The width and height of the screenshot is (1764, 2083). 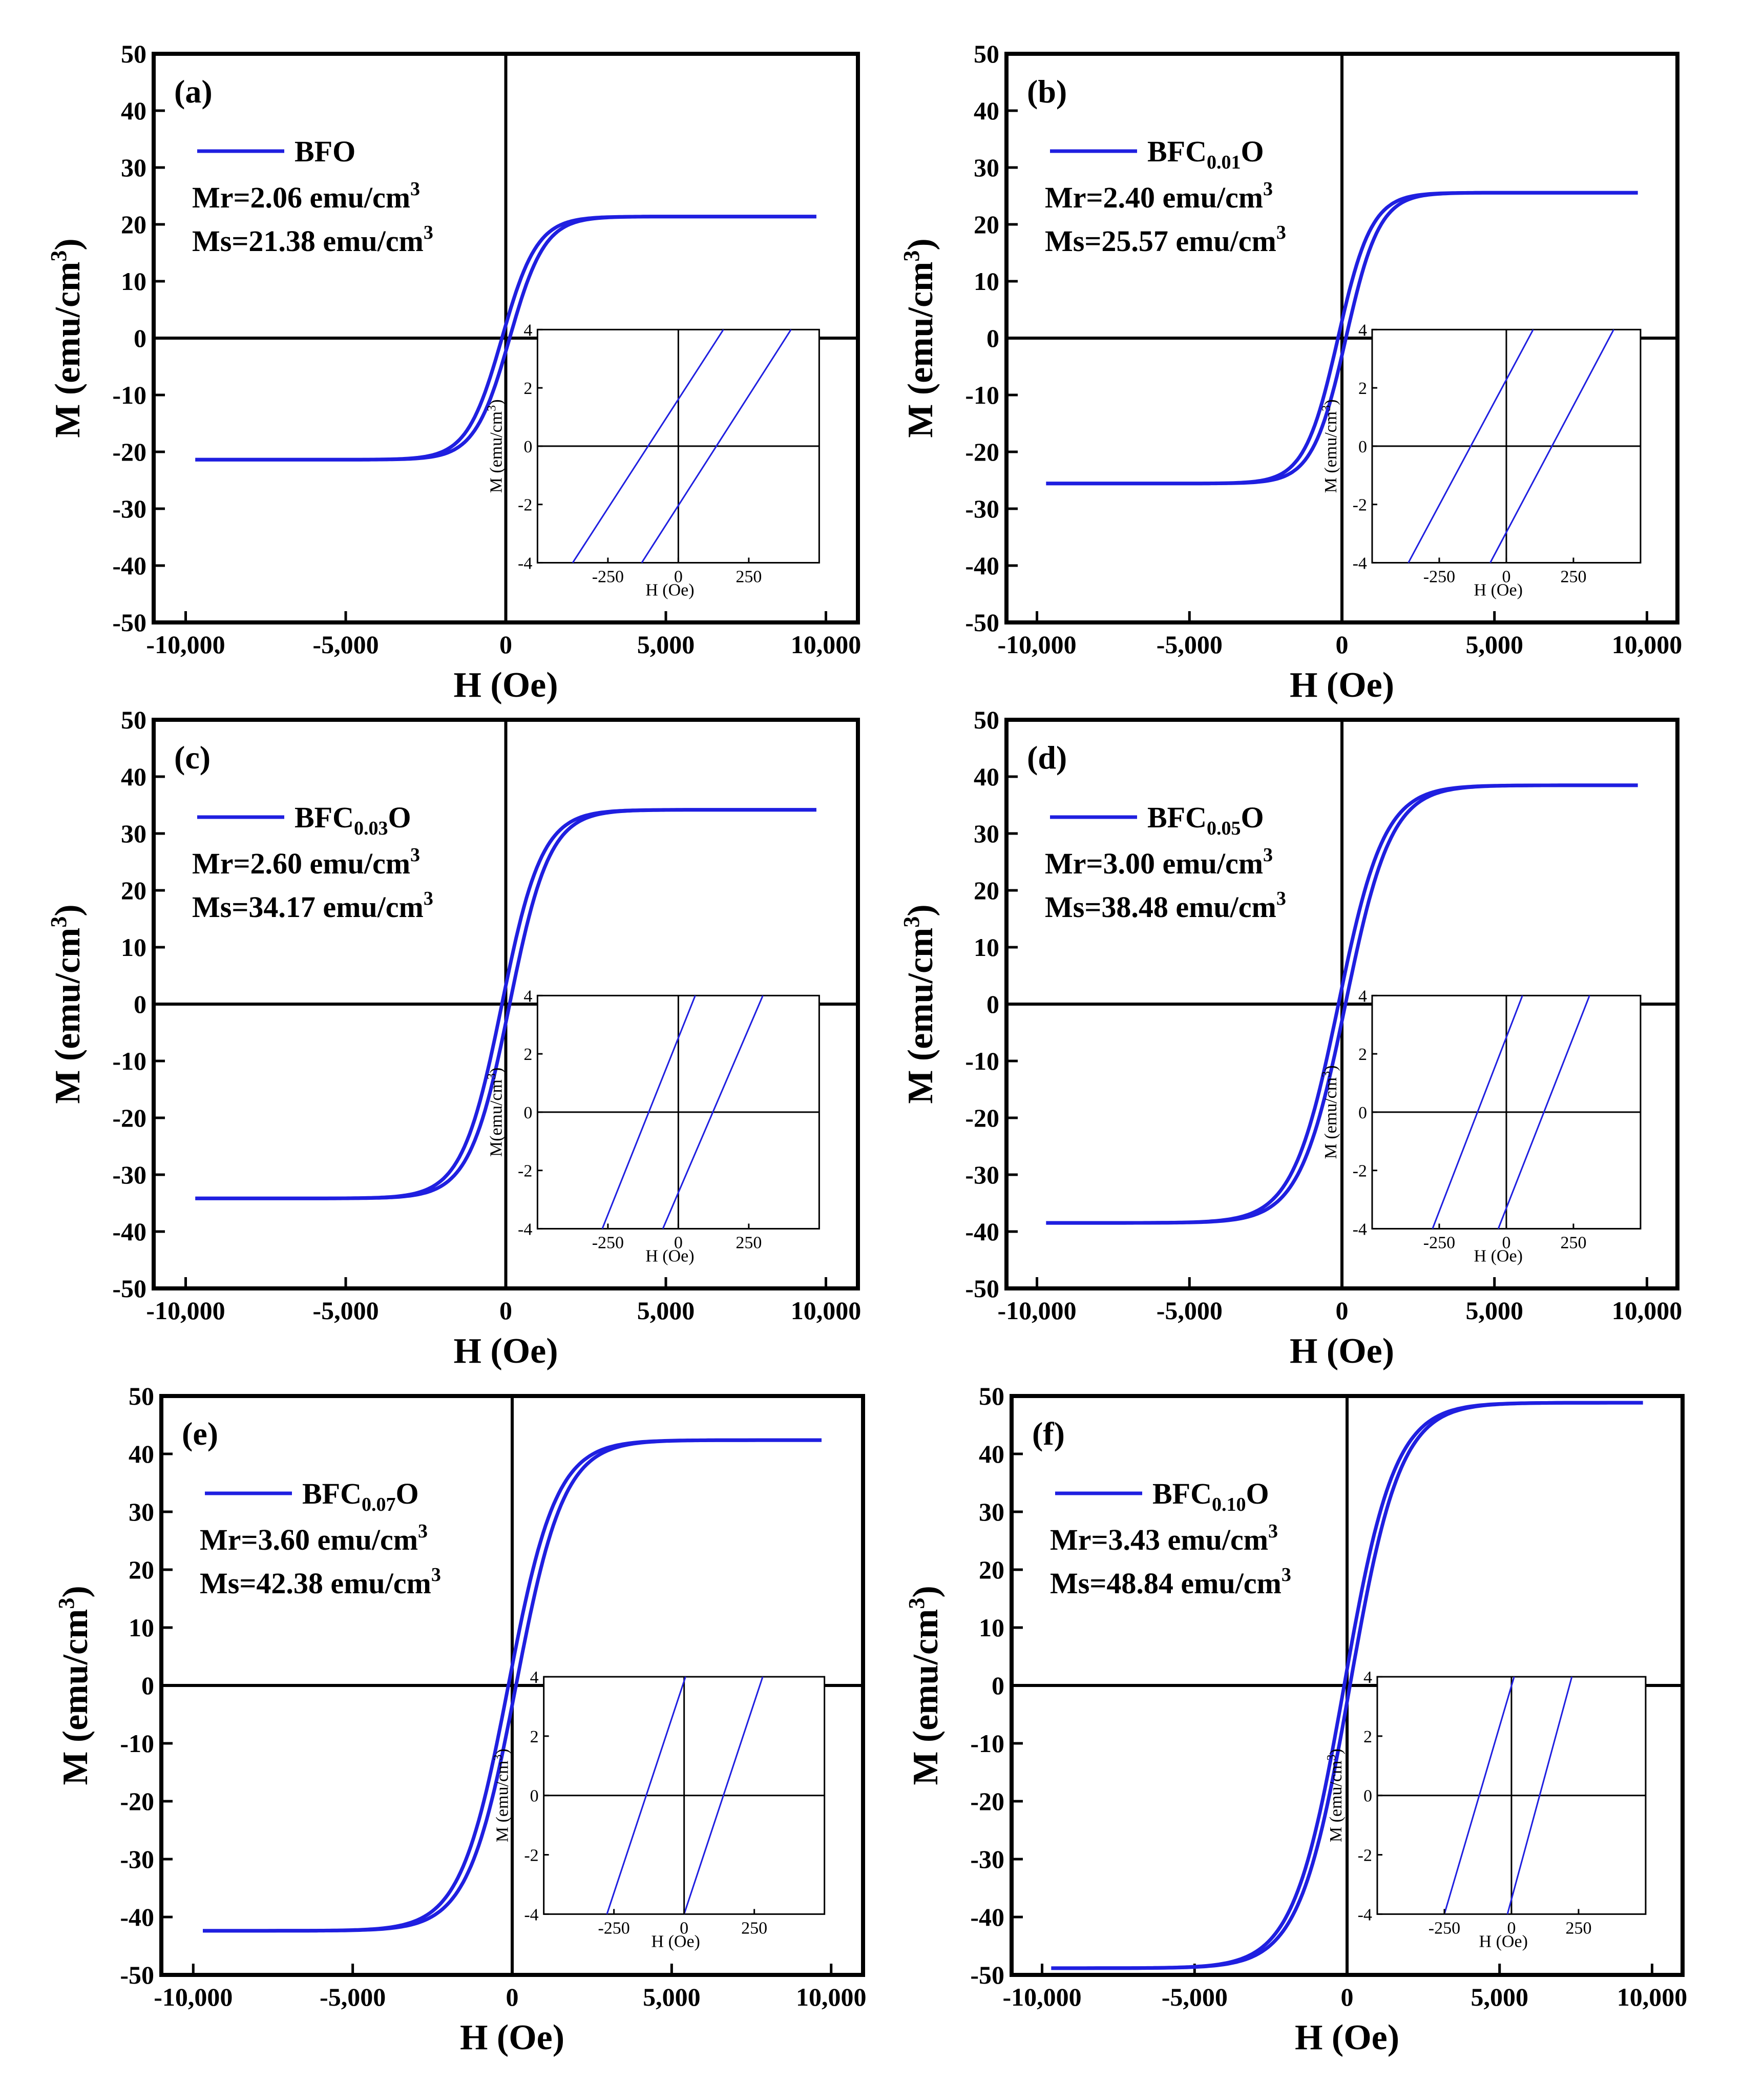 What do you see at coordinates (1165, 240) in the screenshot?
I see `ms-annotation: Ms=25.57 emu/cm3` at bounding box center [1165, 240].